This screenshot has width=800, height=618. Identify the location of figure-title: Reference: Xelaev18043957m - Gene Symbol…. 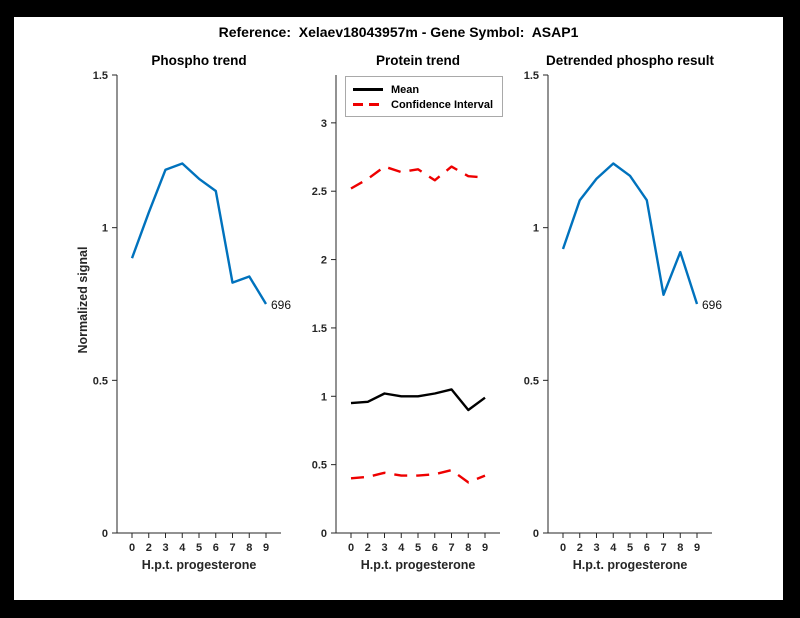
(398, 32).